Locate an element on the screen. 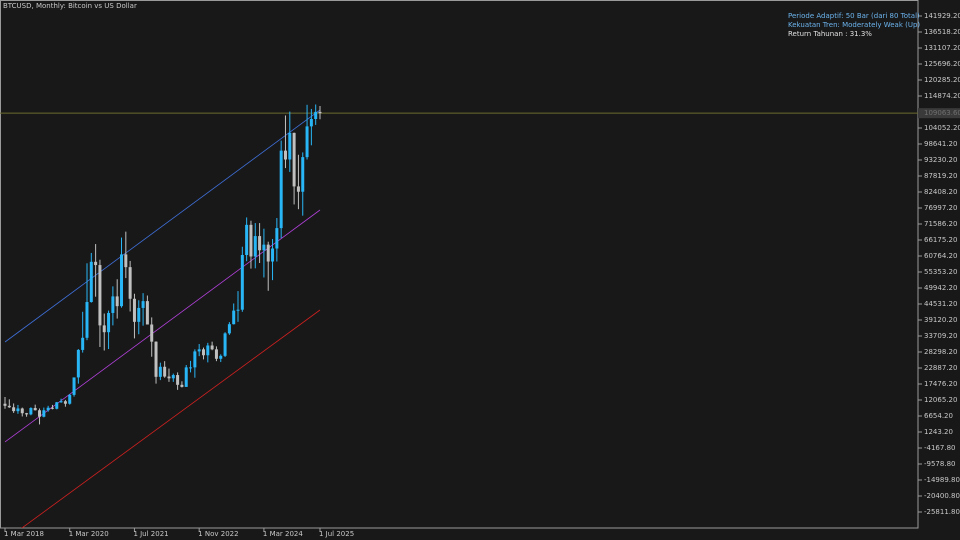 Image resolution: width=960 pixels, height=540 pixels. y-tick-label: 66175.20 is located at coordinates (940, 240).